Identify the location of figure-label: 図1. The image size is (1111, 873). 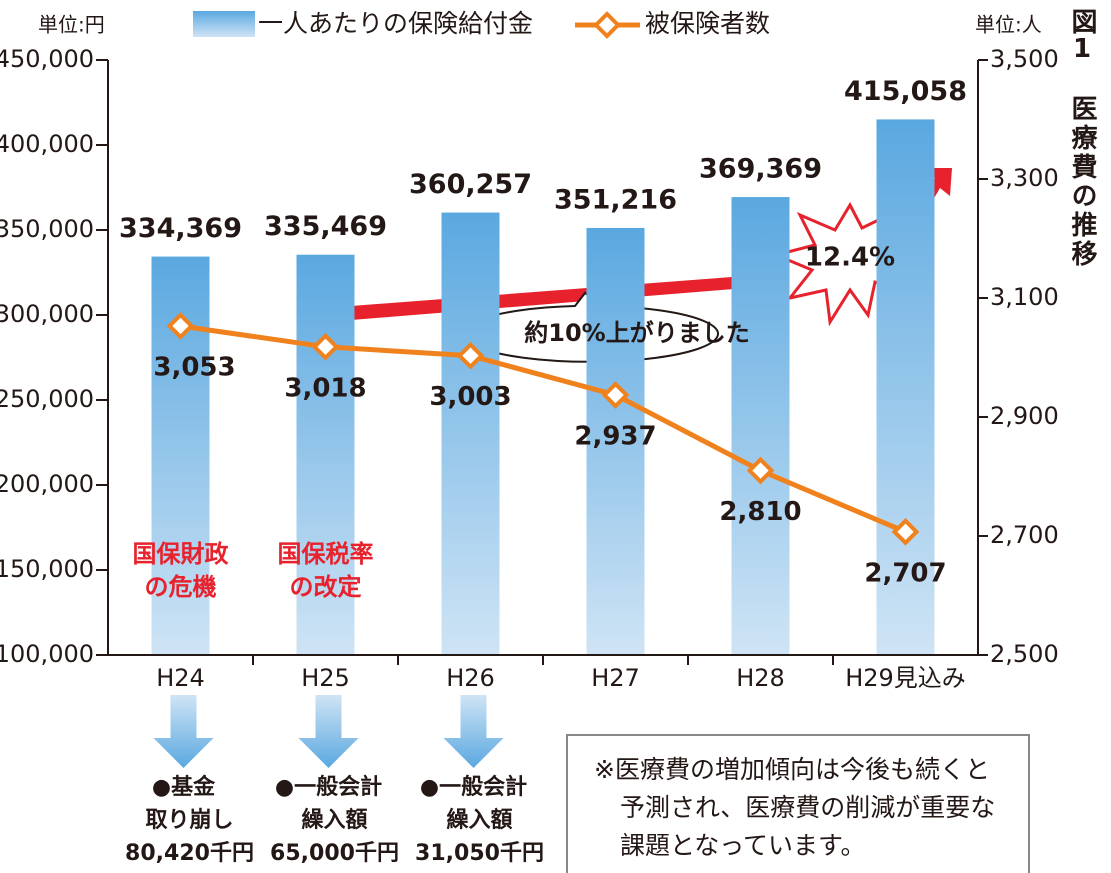
(1082, 36).